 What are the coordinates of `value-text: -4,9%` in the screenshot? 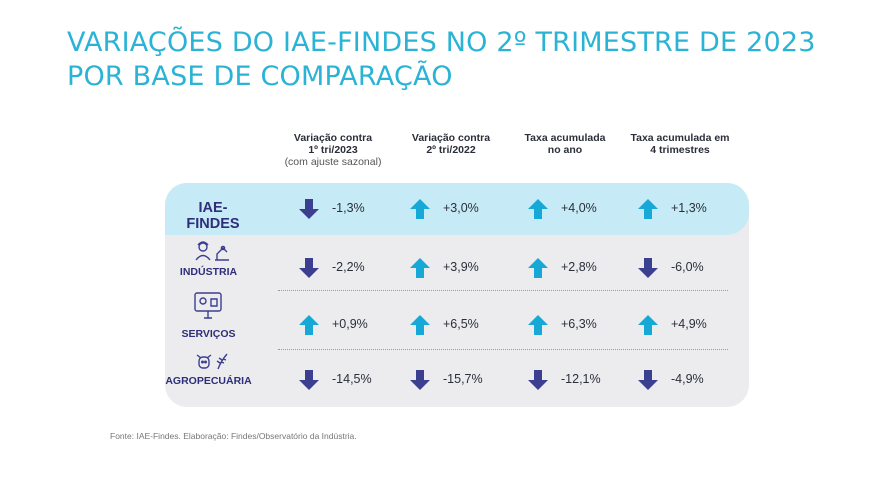 It's located at (687, 379).